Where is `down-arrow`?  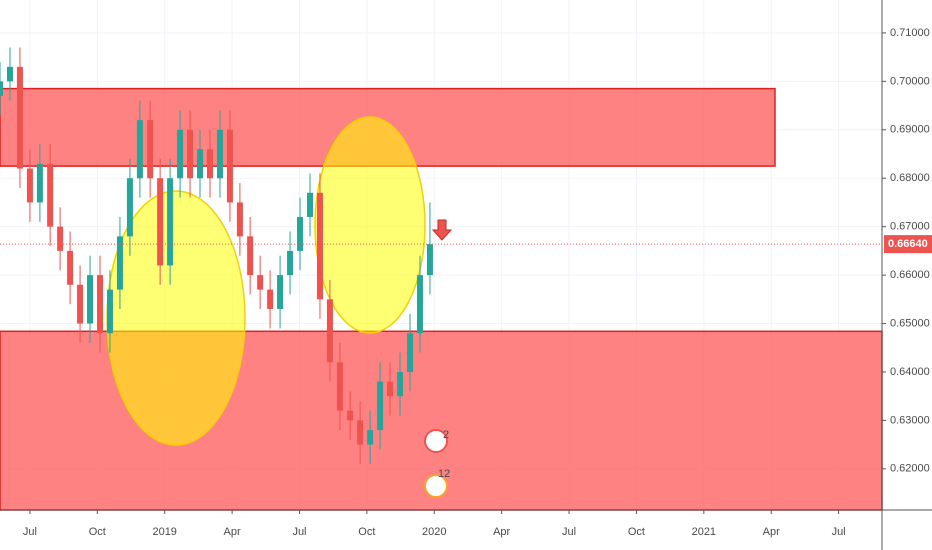
down-arrow is located at coordinates (442, 230).